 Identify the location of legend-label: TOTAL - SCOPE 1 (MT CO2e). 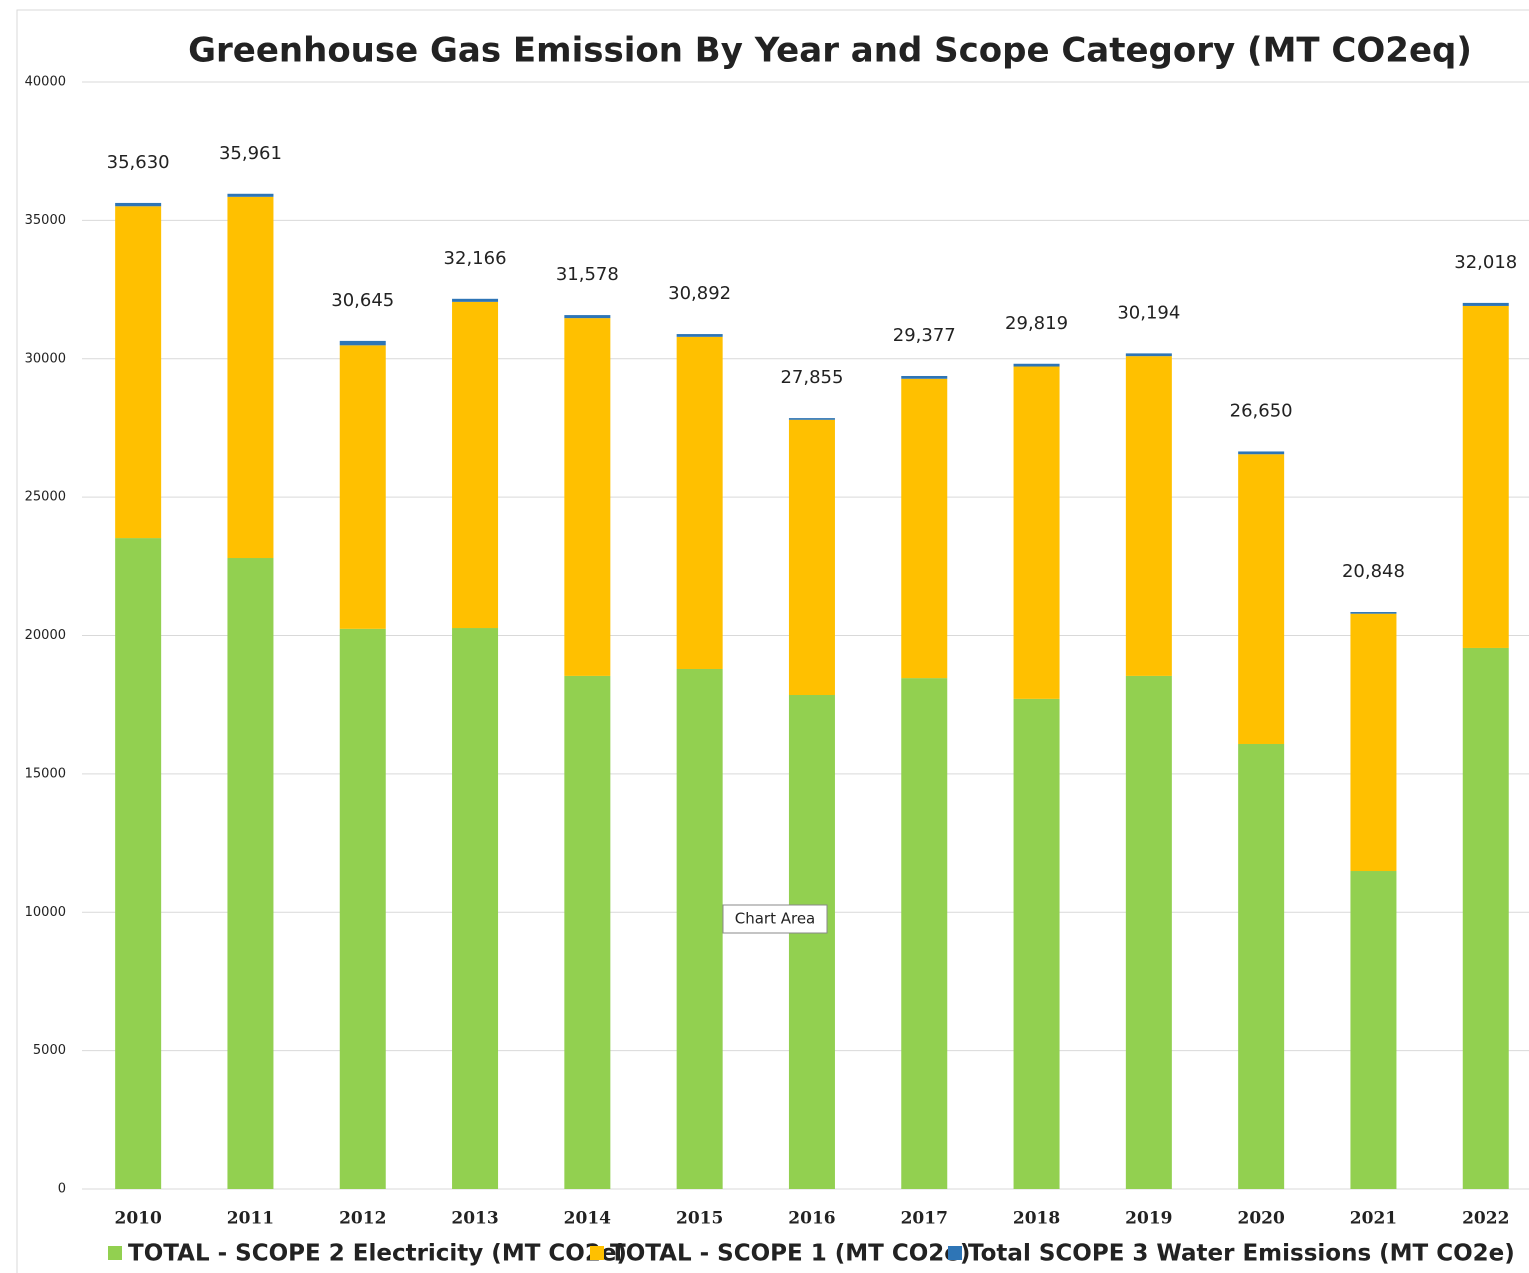
(790, 1254).